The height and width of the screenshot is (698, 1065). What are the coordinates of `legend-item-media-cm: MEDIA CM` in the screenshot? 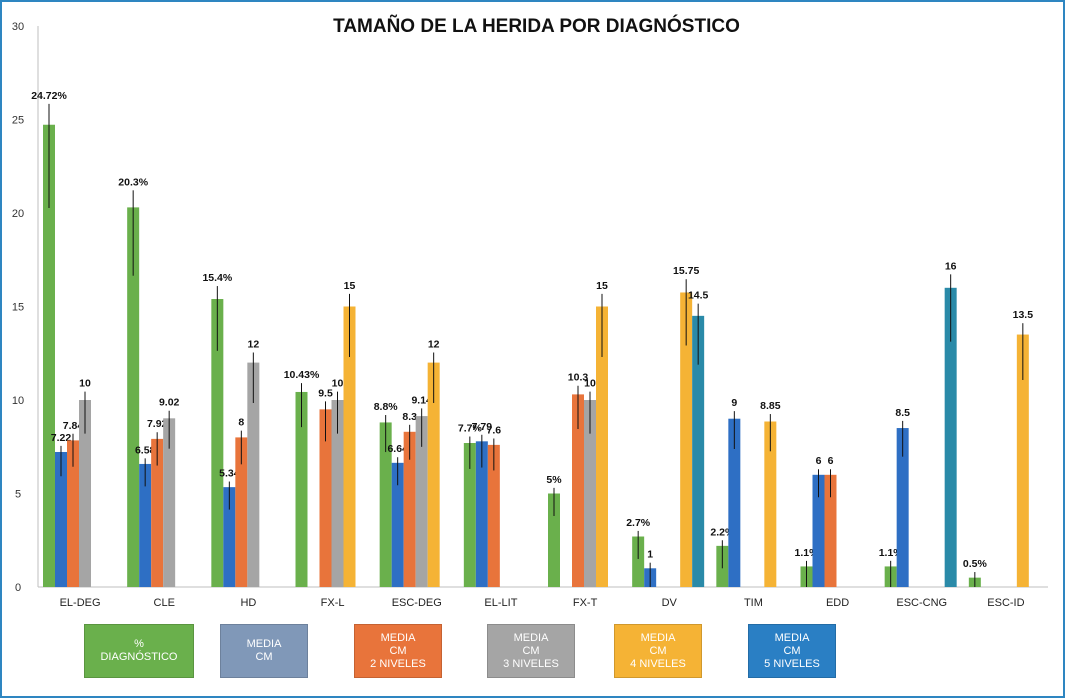 It's located at (264, 651).